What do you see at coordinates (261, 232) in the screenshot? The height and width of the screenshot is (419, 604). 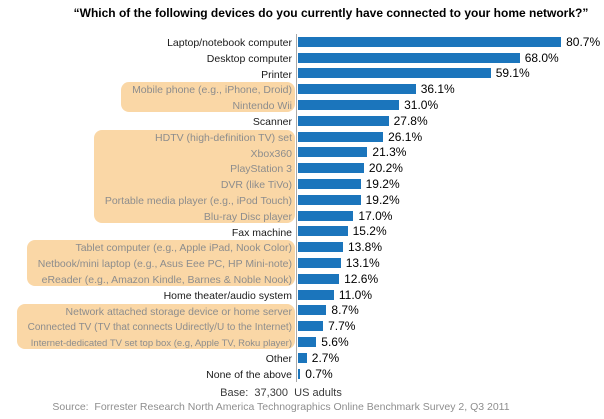 I see `category-label: Fax machine` at bounding box center [261, 232].